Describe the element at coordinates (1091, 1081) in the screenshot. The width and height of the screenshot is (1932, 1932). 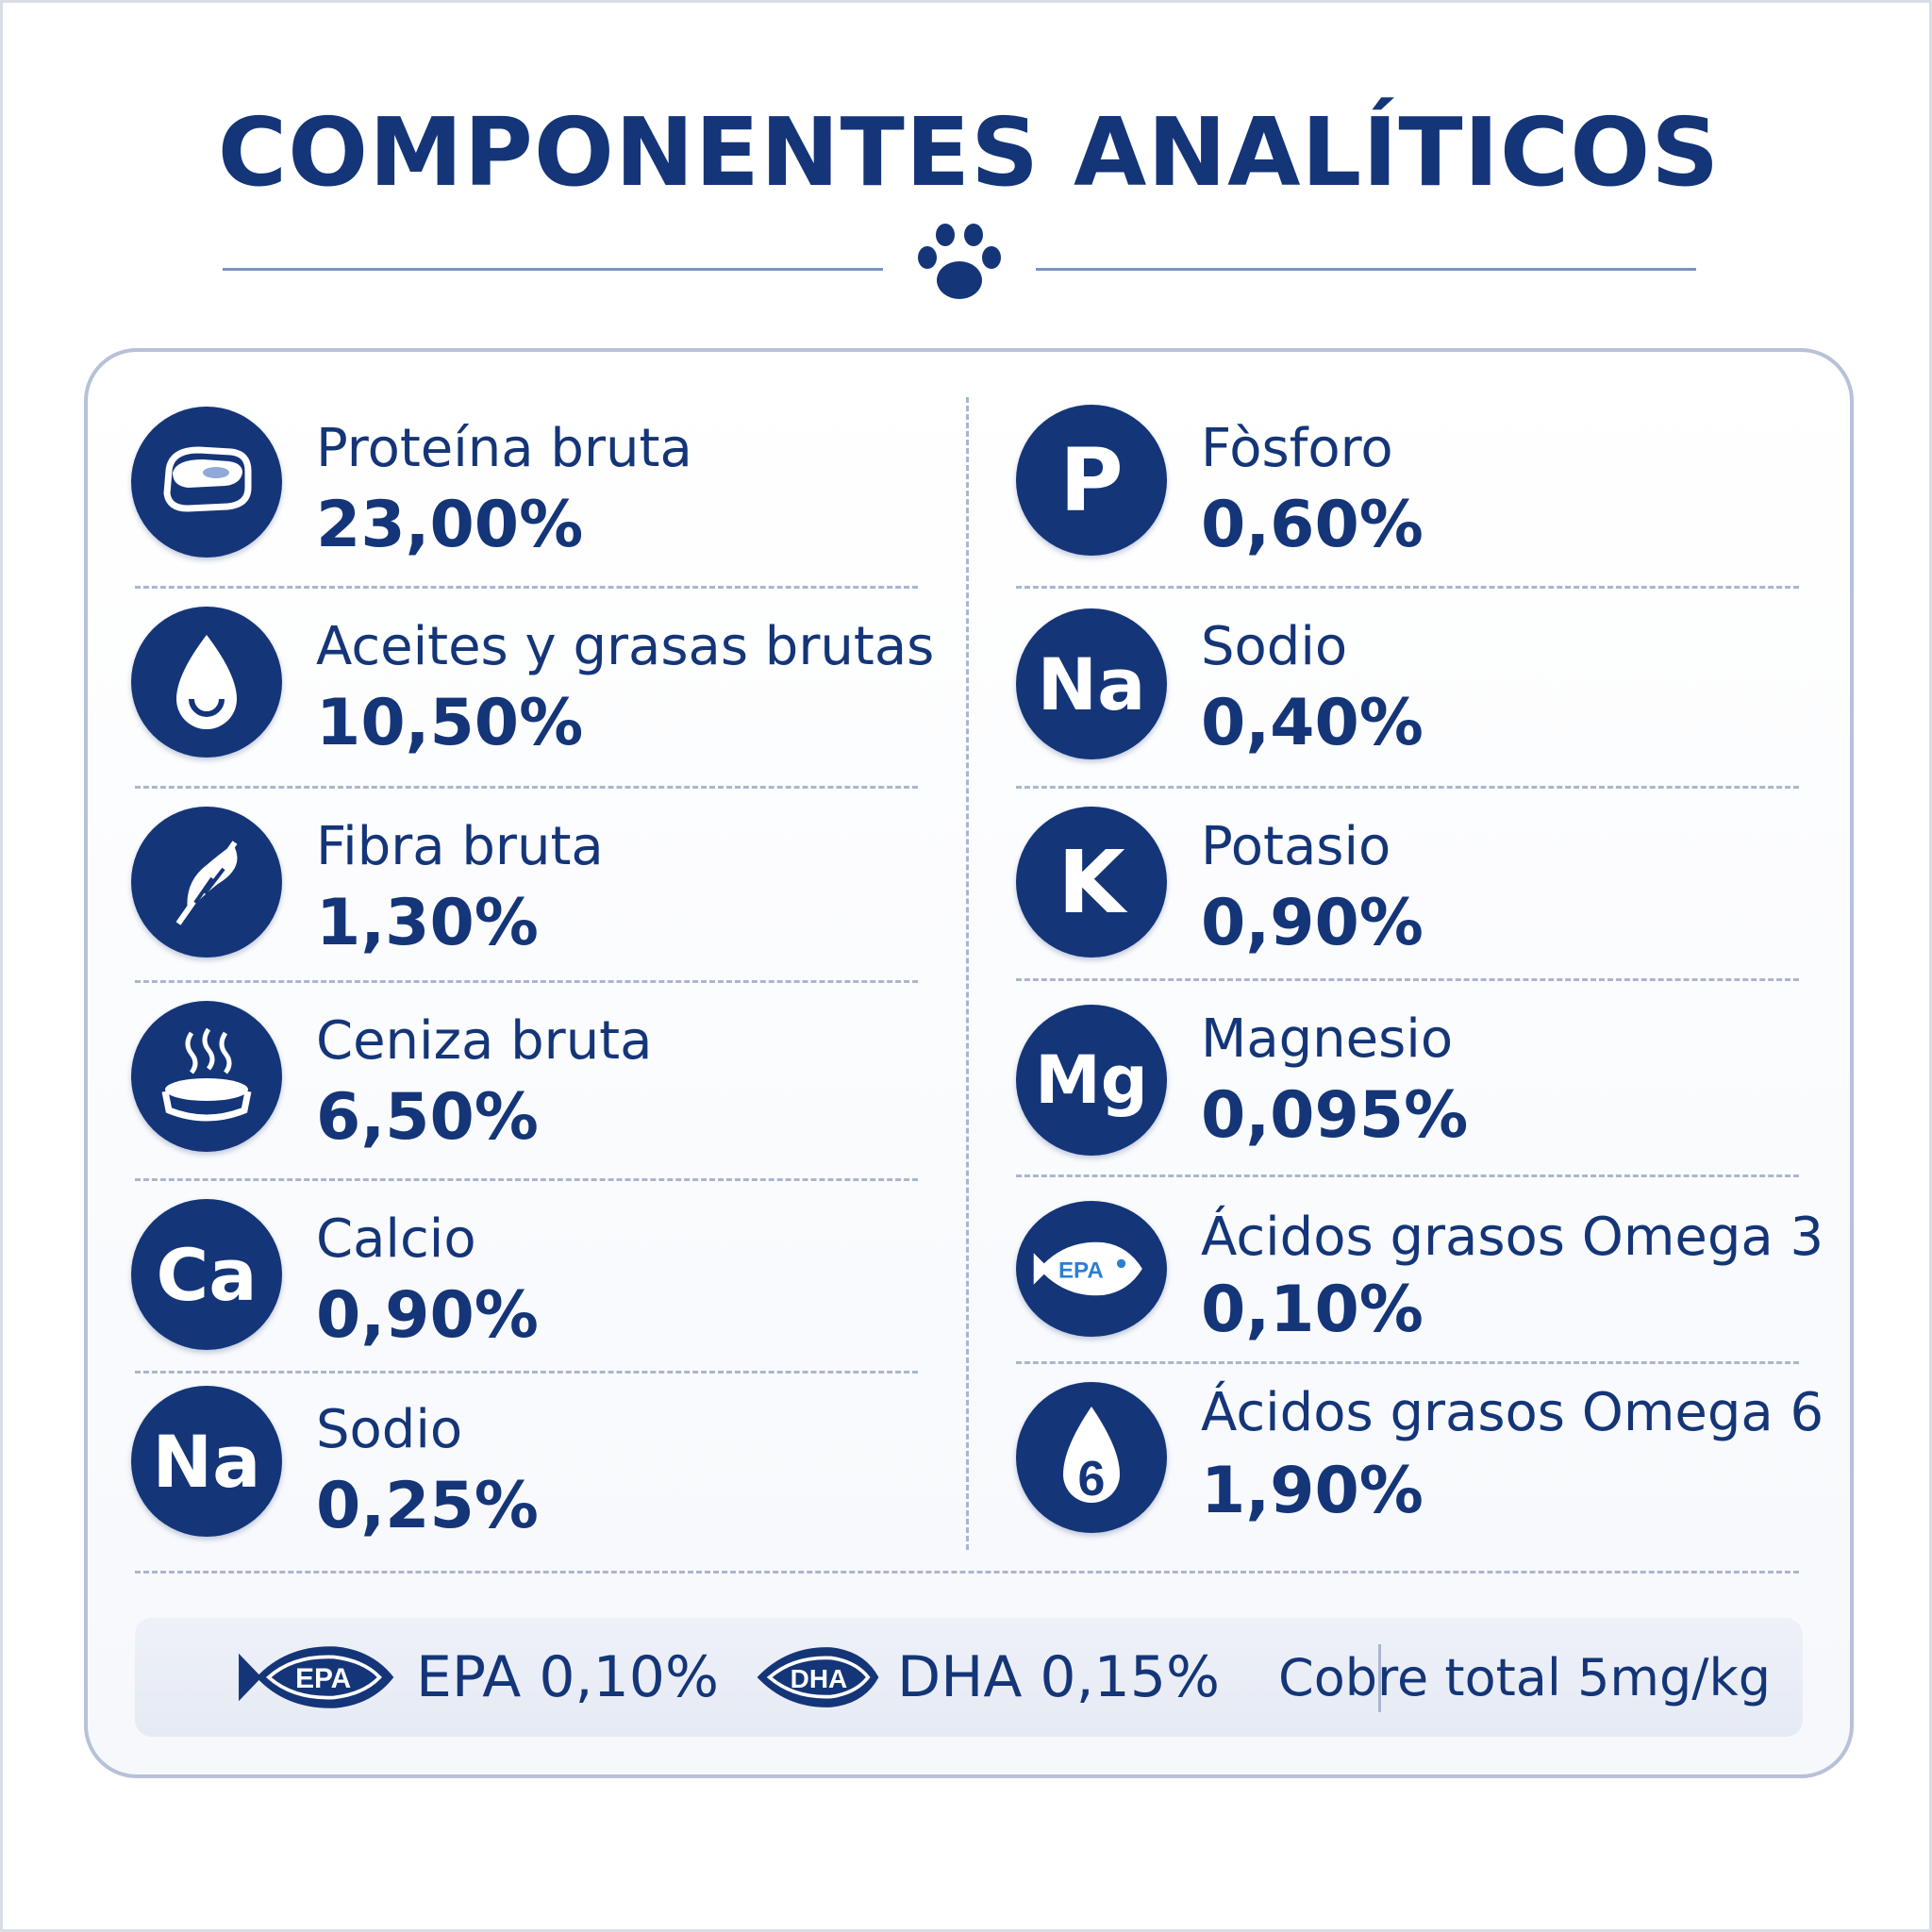
I see `magnesium-icon: Mg` at that location.